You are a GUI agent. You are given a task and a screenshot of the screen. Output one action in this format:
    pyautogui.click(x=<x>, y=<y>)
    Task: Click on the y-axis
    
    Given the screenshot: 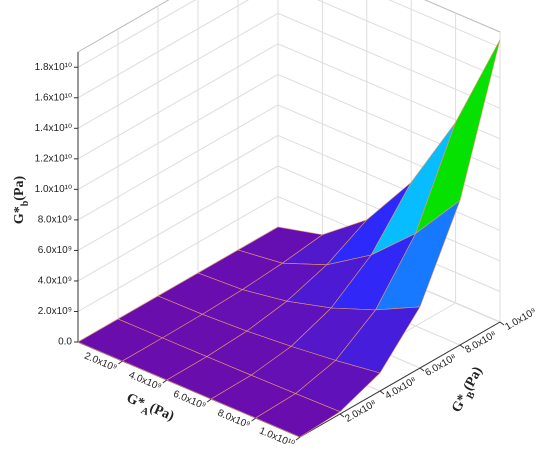 What is the action you would take?
    pyautogui.click(x=400, y=379)
    